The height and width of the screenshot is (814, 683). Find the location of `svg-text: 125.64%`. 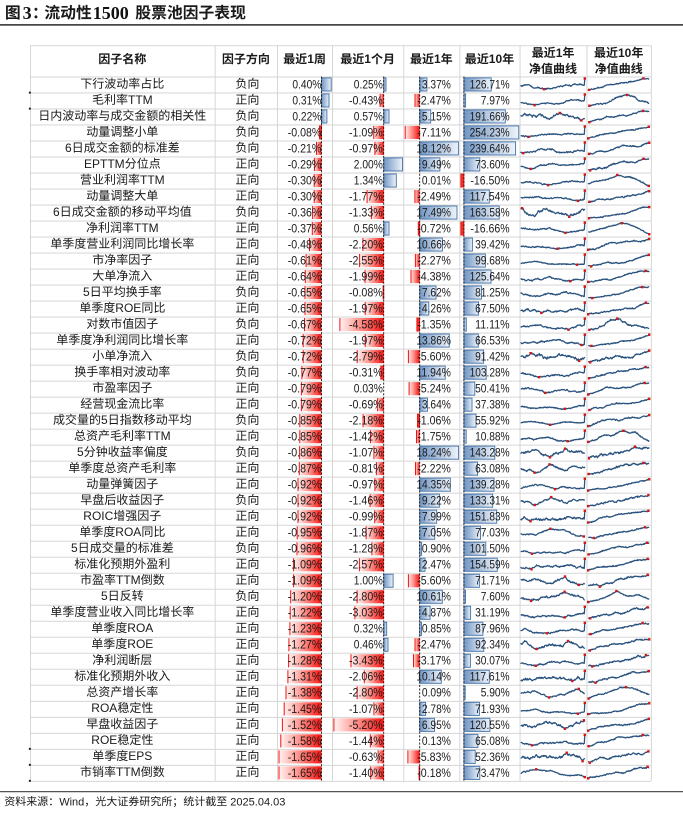

svg-text: 125.64% is located at coordinates (490, 277).